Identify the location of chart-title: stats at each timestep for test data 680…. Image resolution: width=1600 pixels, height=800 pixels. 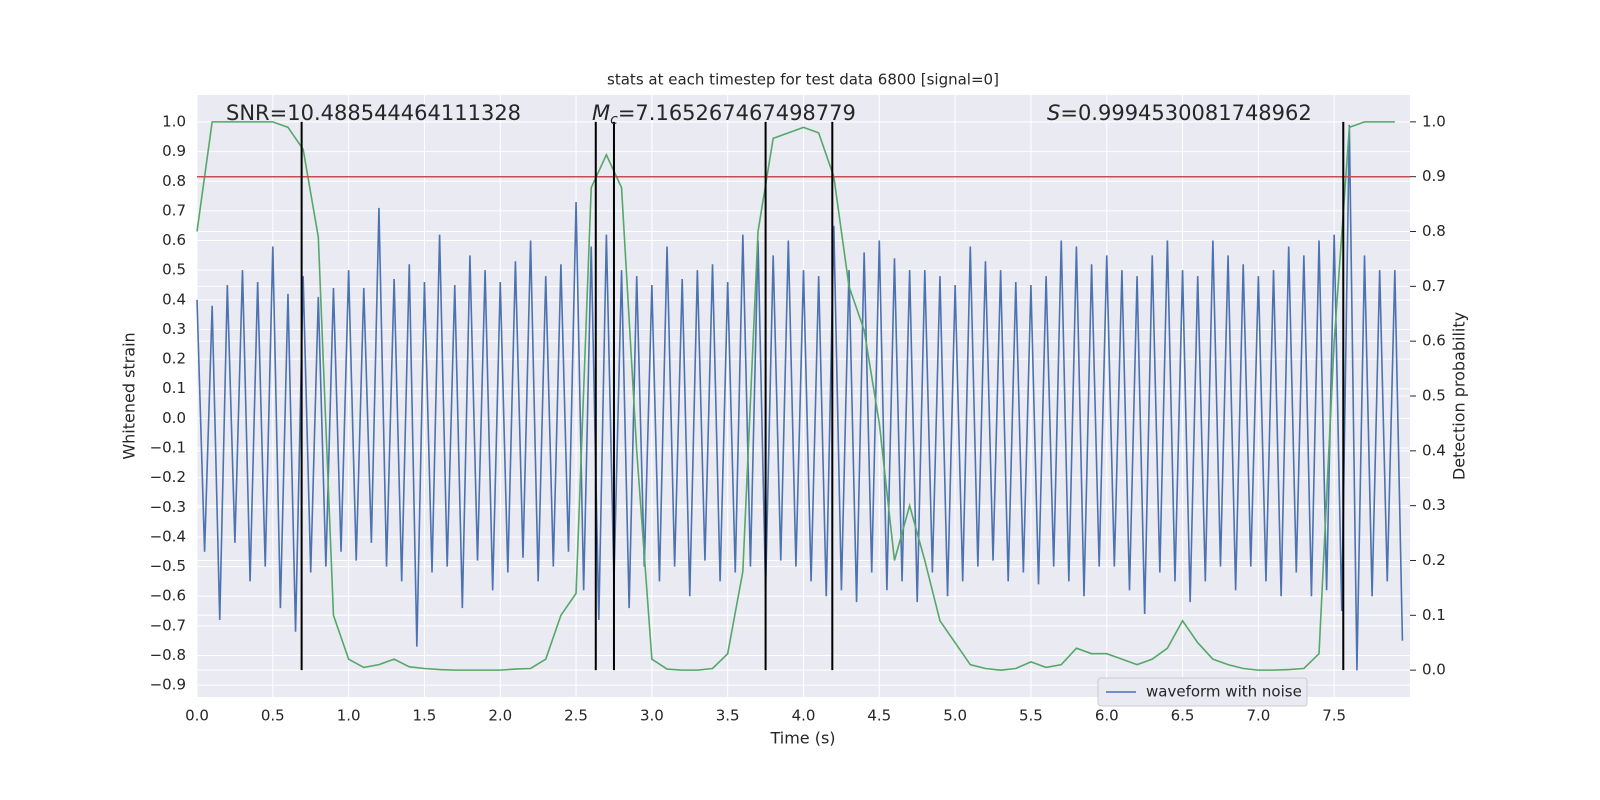
(803, 80).